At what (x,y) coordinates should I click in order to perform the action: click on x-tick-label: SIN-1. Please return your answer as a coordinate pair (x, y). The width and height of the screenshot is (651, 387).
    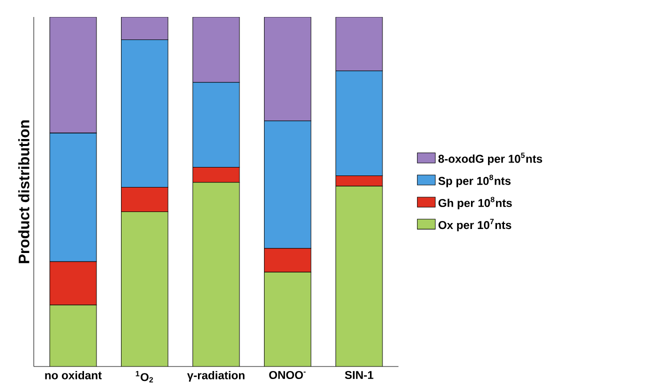
    Looking at the image, I should click on (359, 374).